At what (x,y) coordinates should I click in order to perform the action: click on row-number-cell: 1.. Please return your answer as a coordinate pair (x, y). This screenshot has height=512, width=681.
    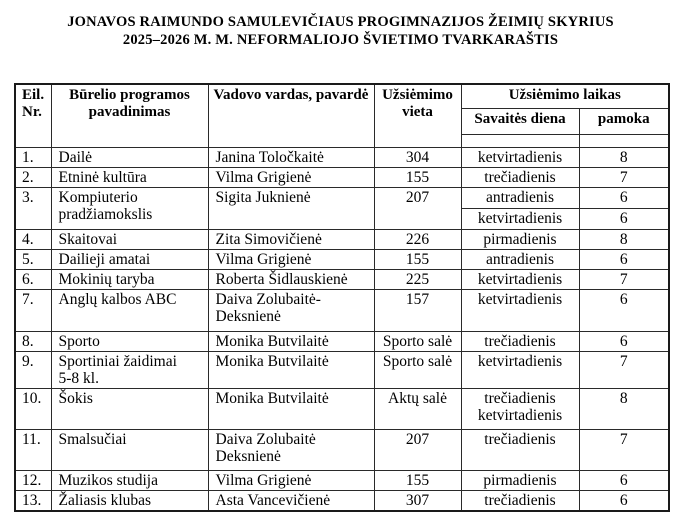
    Looking at the image, I should click on (33, 157).